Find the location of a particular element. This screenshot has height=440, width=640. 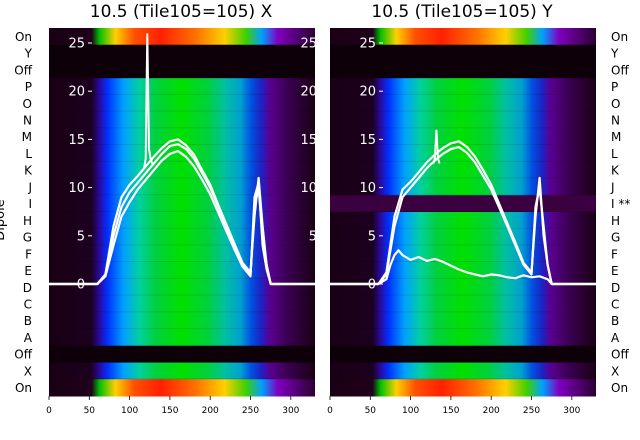

row-label: H is located at coordinates (615, 221).